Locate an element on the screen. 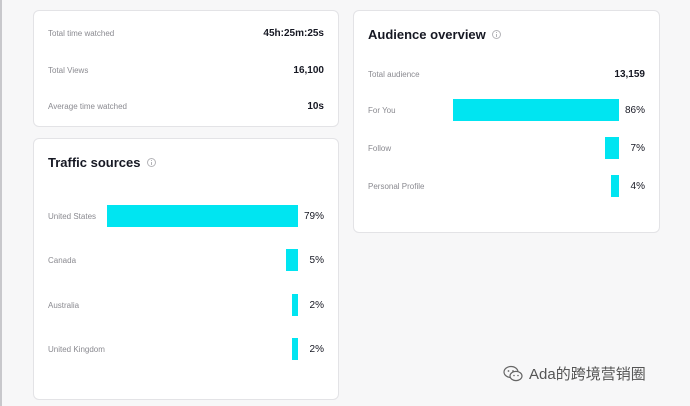 The width and height of the screenshot is (690, 406). summary-value: 10s is located at coordinates (315, 106).